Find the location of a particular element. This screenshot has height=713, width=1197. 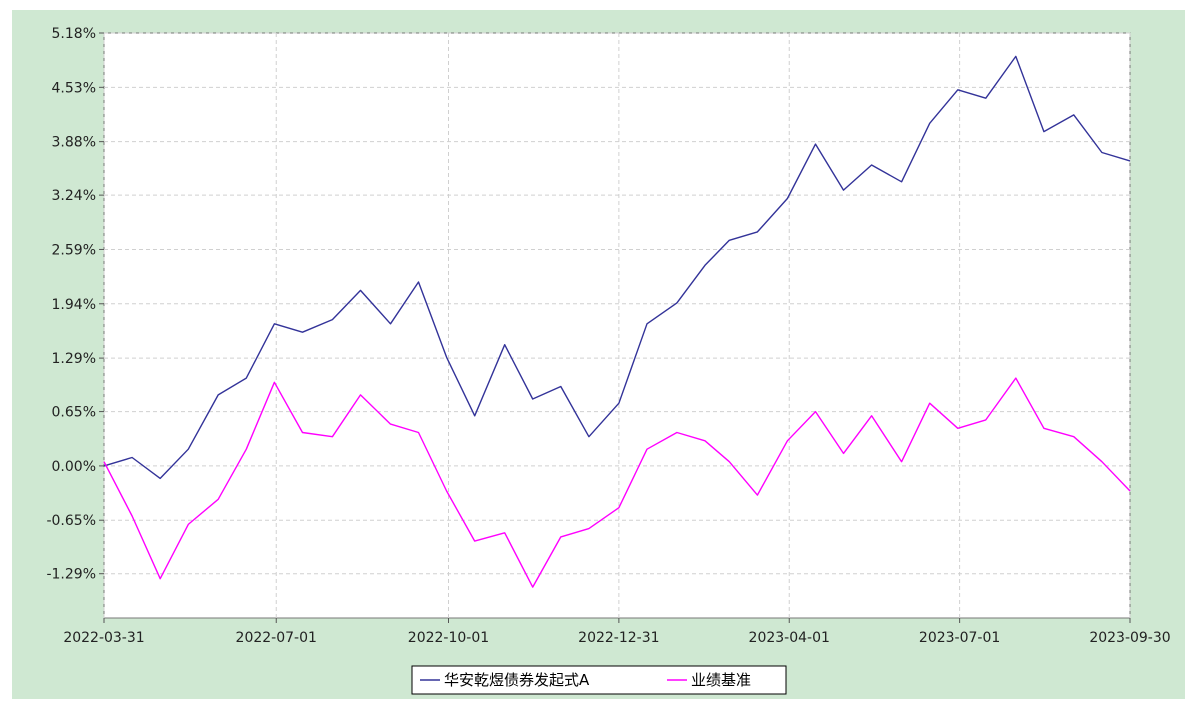

legend-box is located at coordinates (599, 680).